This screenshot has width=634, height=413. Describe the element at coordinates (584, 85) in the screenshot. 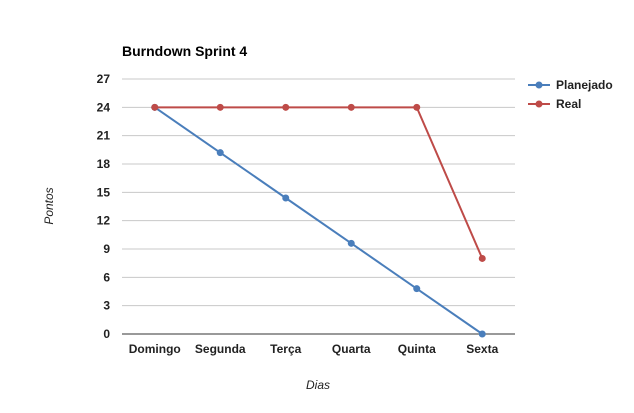

I see `legend-label-planejado: Planejado` at that location.